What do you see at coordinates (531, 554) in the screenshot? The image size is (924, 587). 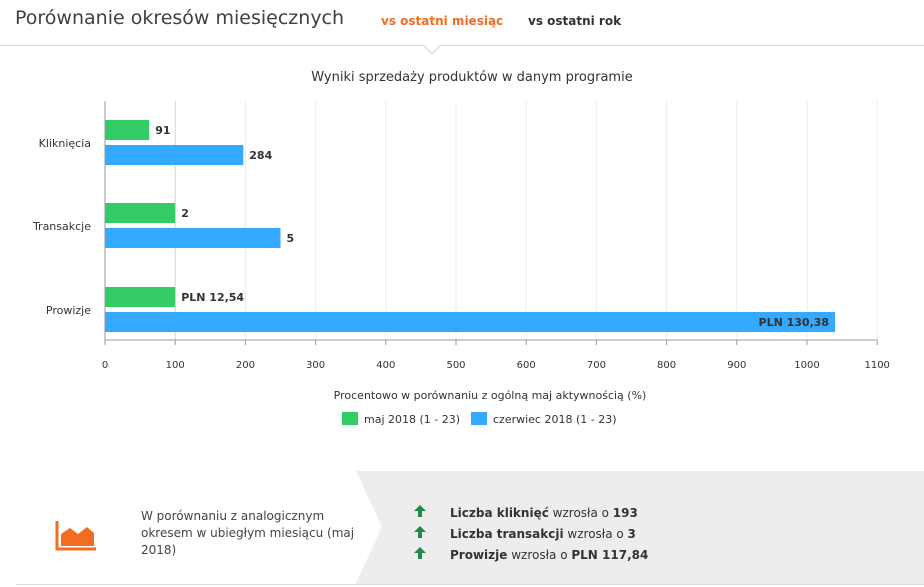 I see `stat-commissions: Prowizje wzrosła o PLN 117,84` at bounding box center [531, 554].